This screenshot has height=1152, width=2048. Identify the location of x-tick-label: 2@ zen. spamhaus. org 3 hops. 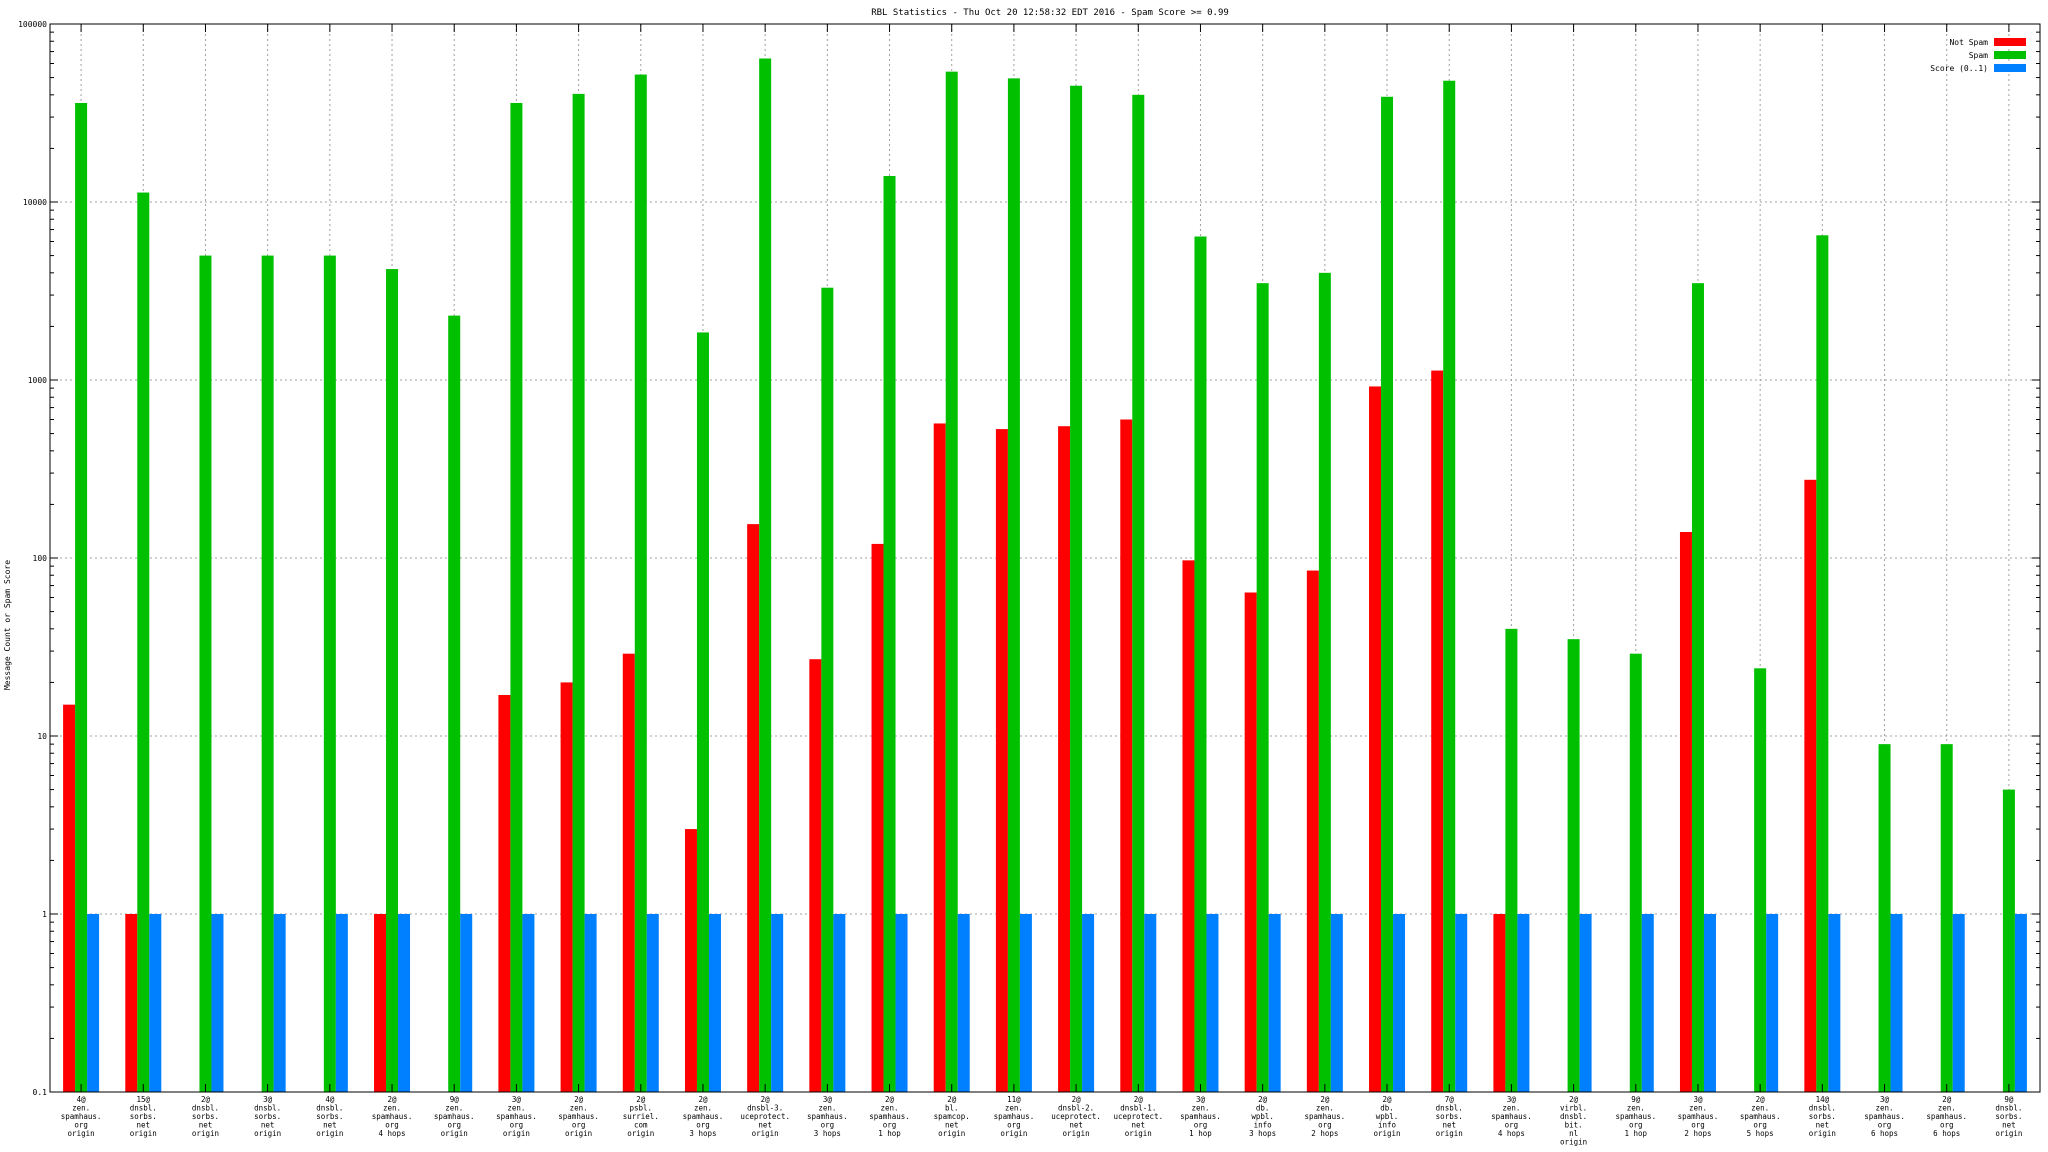
(703, 1116).